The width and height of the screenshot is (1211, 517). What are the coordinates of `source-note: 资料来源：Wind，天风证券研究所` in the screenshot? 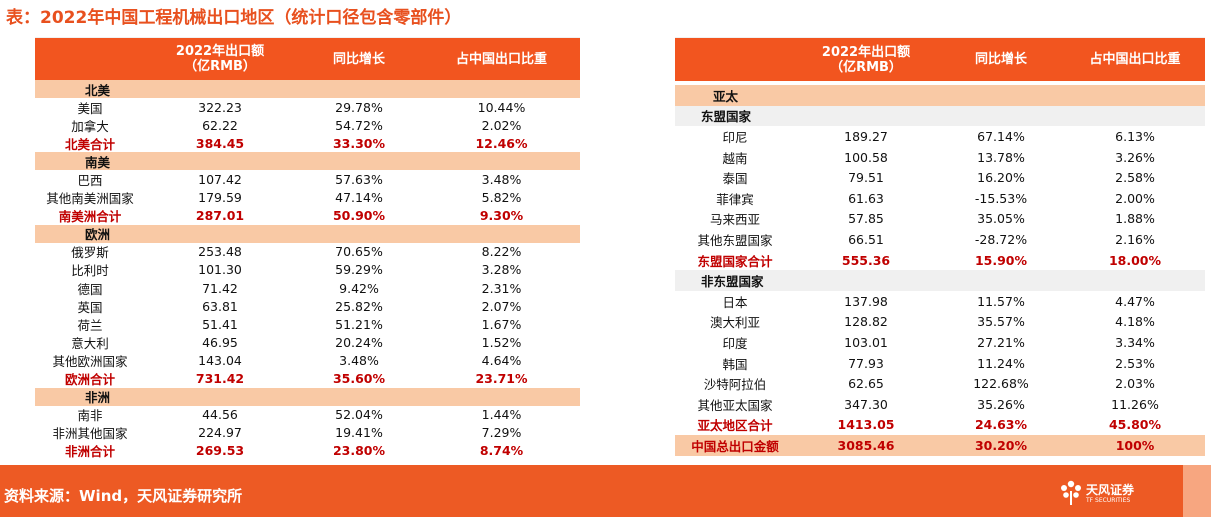 It's located at (123, 496).